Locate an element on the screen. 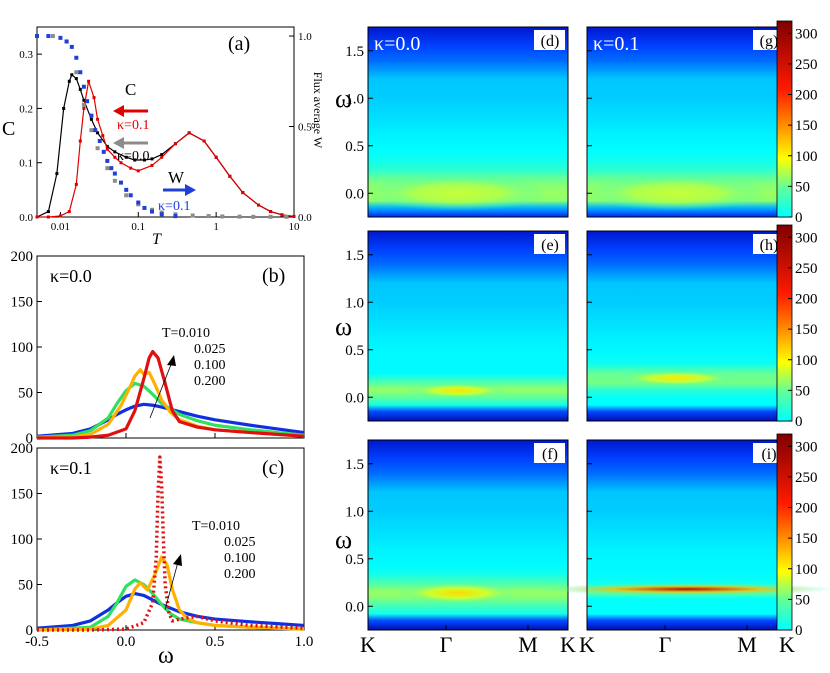 The height and width of the screenshot is (673, 830). annotation-w-kappa01: κ=0.1 is located at coordinates (174, 206).